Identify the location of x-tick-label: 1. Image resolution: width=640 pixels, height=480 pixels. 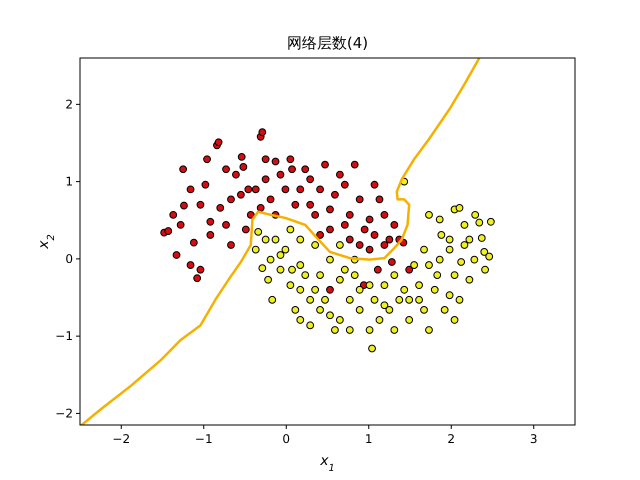
(368, 439).